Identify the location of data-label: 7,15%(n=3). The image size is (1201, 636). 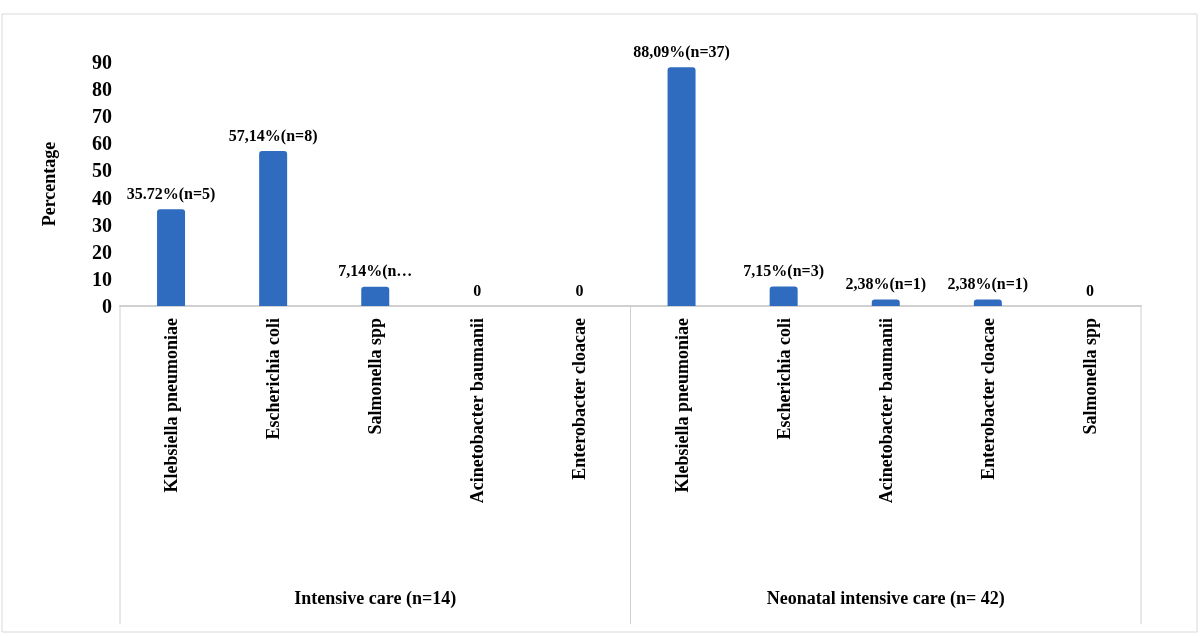
(783, 271).